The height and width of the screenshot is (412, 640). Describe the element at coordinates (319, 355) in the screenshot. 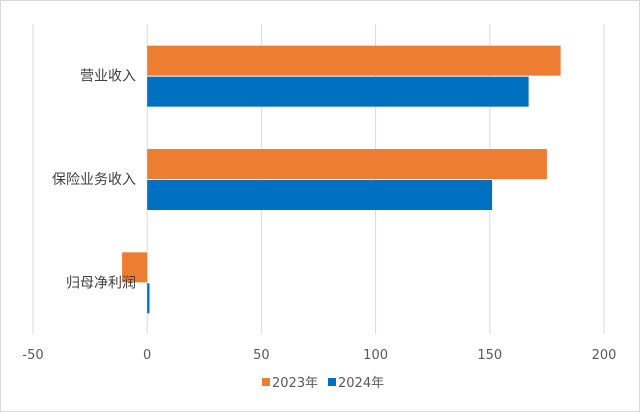

I see `x-axis: -50 0 50 100 150 200` at that location.